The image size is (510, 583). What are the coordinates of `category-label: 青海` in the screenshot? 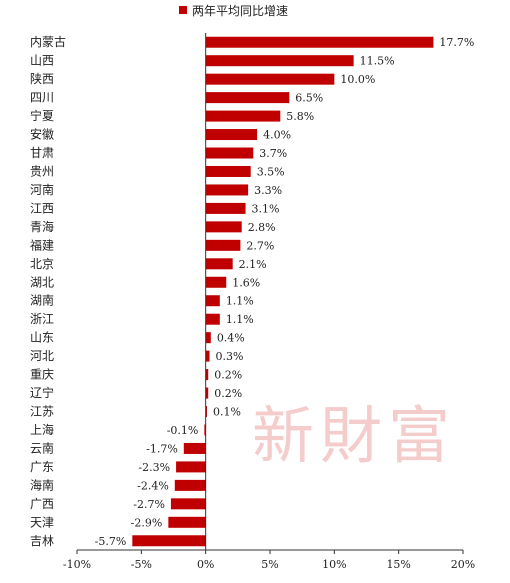 It's located at (42, 226).